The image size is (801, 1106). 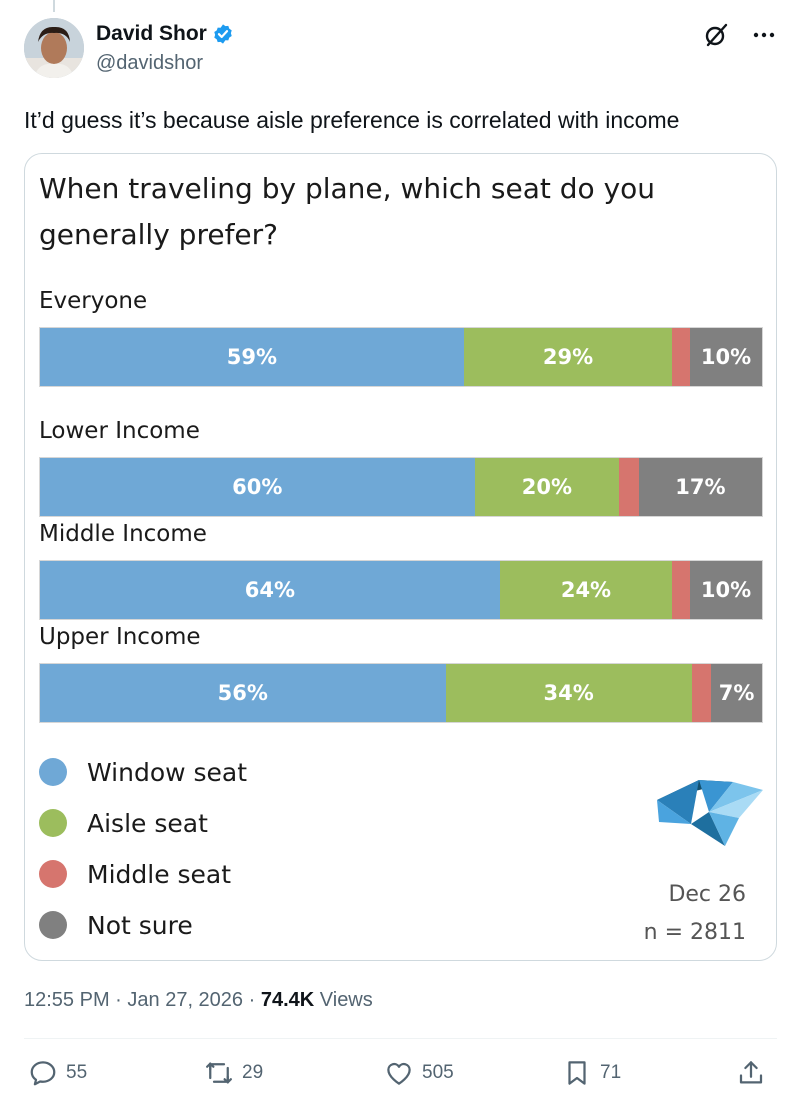 I want to click on not-sure-segment: 7%, so click(x=736, y=693).